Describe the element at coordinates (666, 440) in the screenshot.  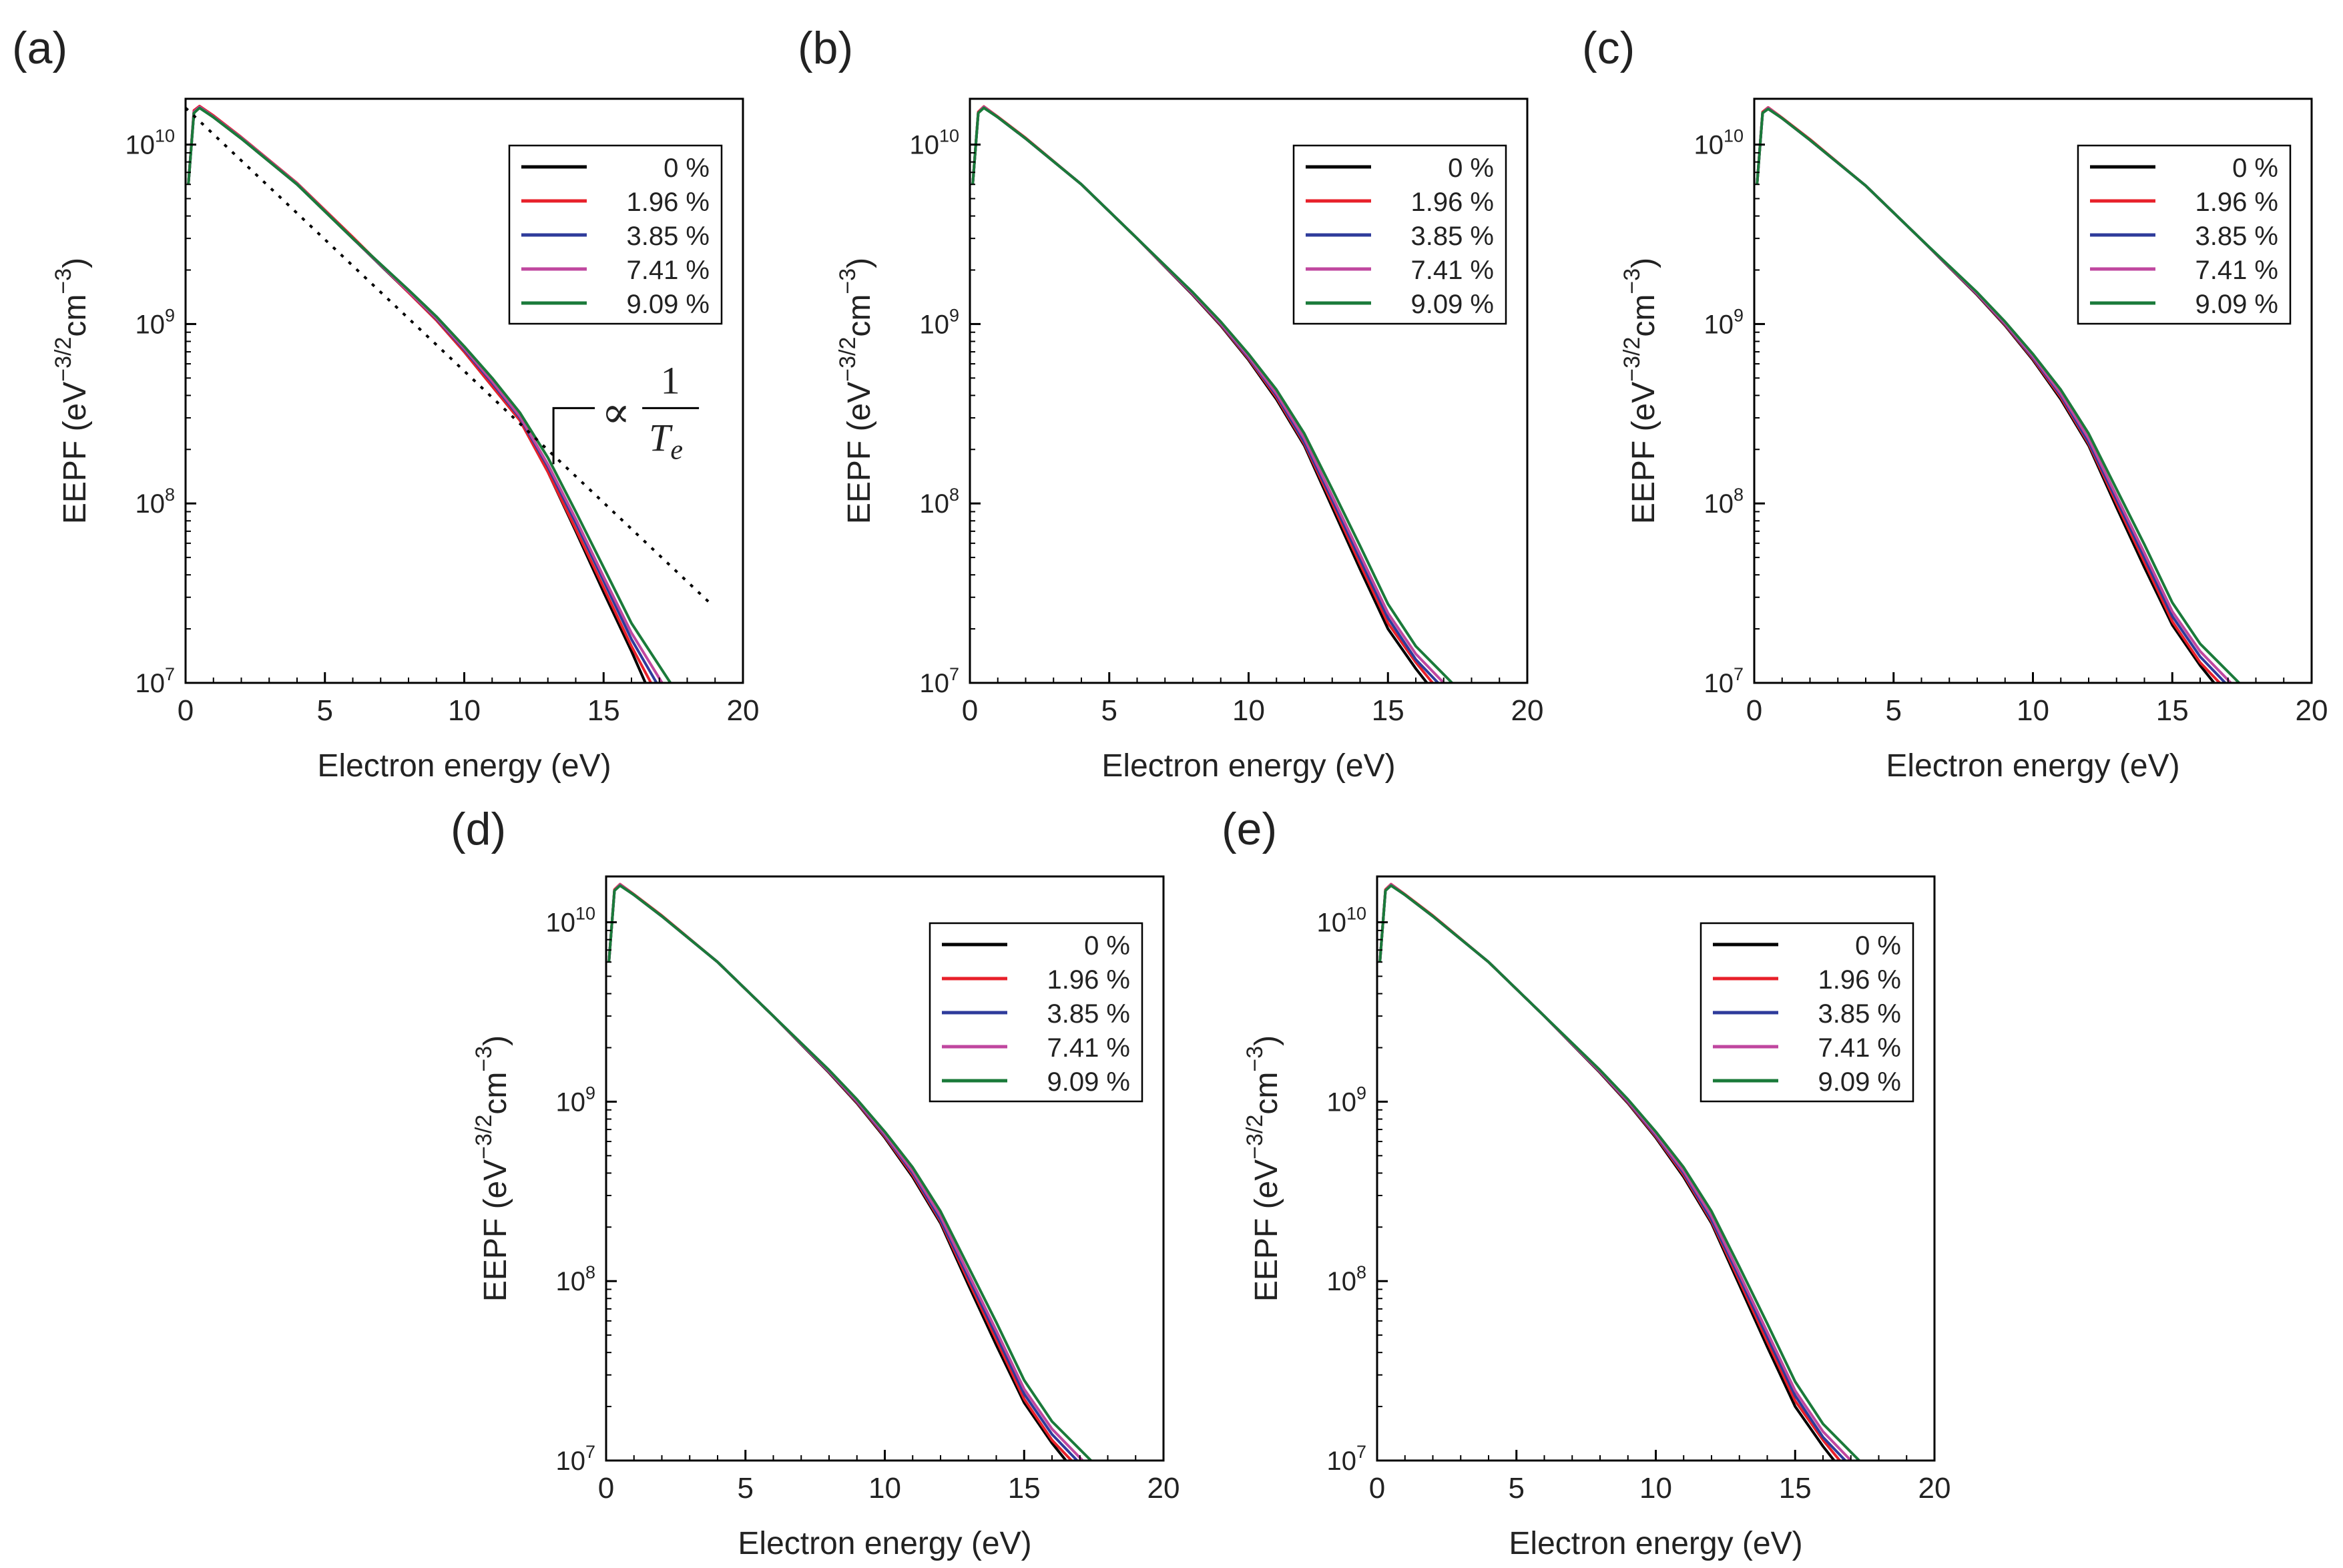
I see `fraction-denominator: Te` at that location.